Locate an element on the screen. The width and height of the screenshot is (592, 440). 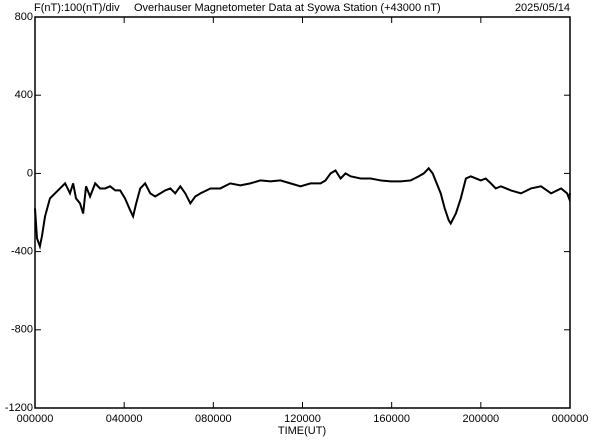
x-tick-label: 040000 is located at coordinates (124, 419).